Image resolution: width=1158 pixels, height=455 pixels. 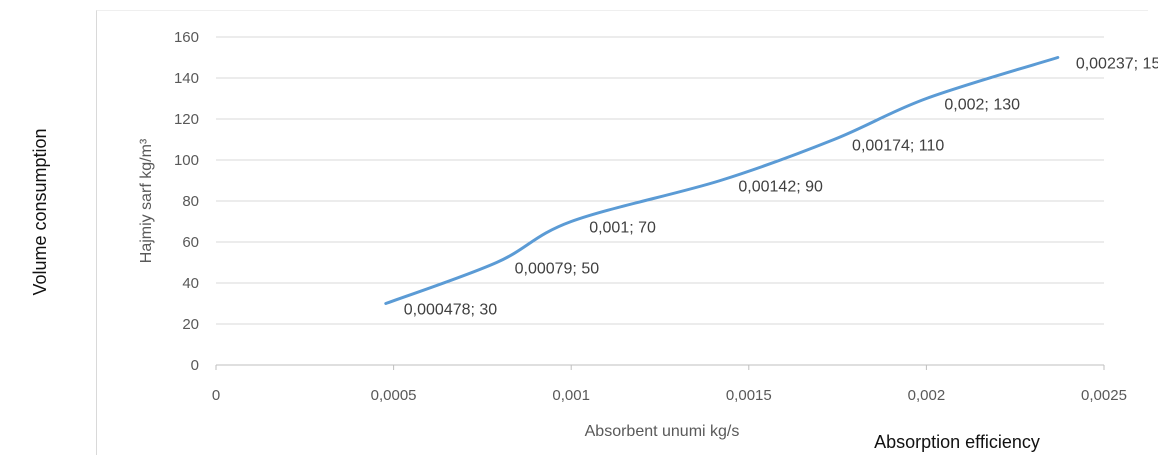 What do you see at coordinates (1117, 64) in the screenshot?
I see `data-label: 0,00237; 150` at bounding box center [1117, 64].